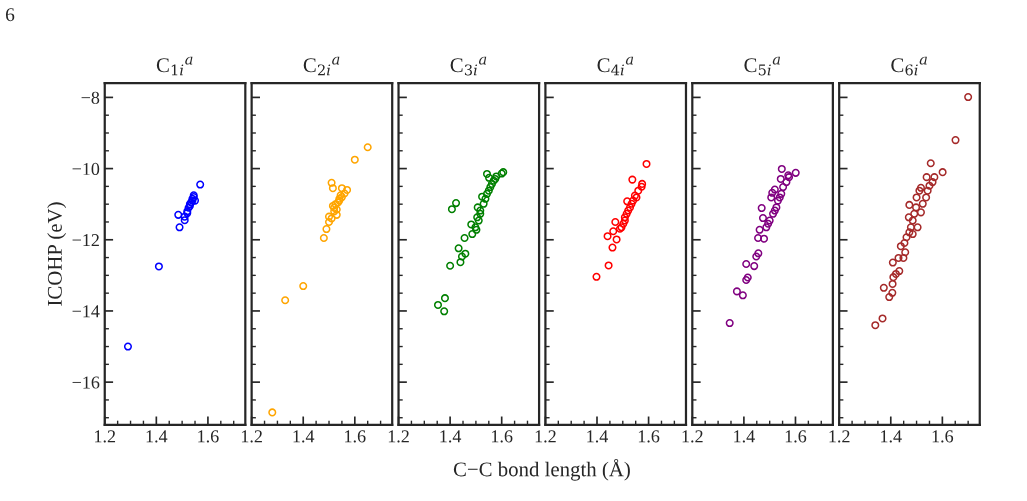 The width and height of the screenshot is (1027, 501). Describe the element at coordinates (86, 169) in the screenshot. I see `y-tick-label: −10` at that location.